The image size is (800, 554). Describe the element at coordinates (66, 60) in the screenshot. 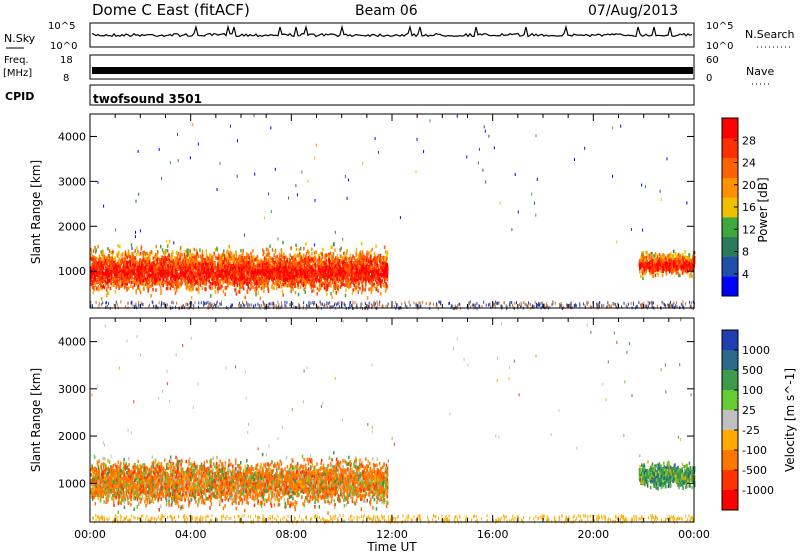

I see `freq-ytick-top: 18` at that location.